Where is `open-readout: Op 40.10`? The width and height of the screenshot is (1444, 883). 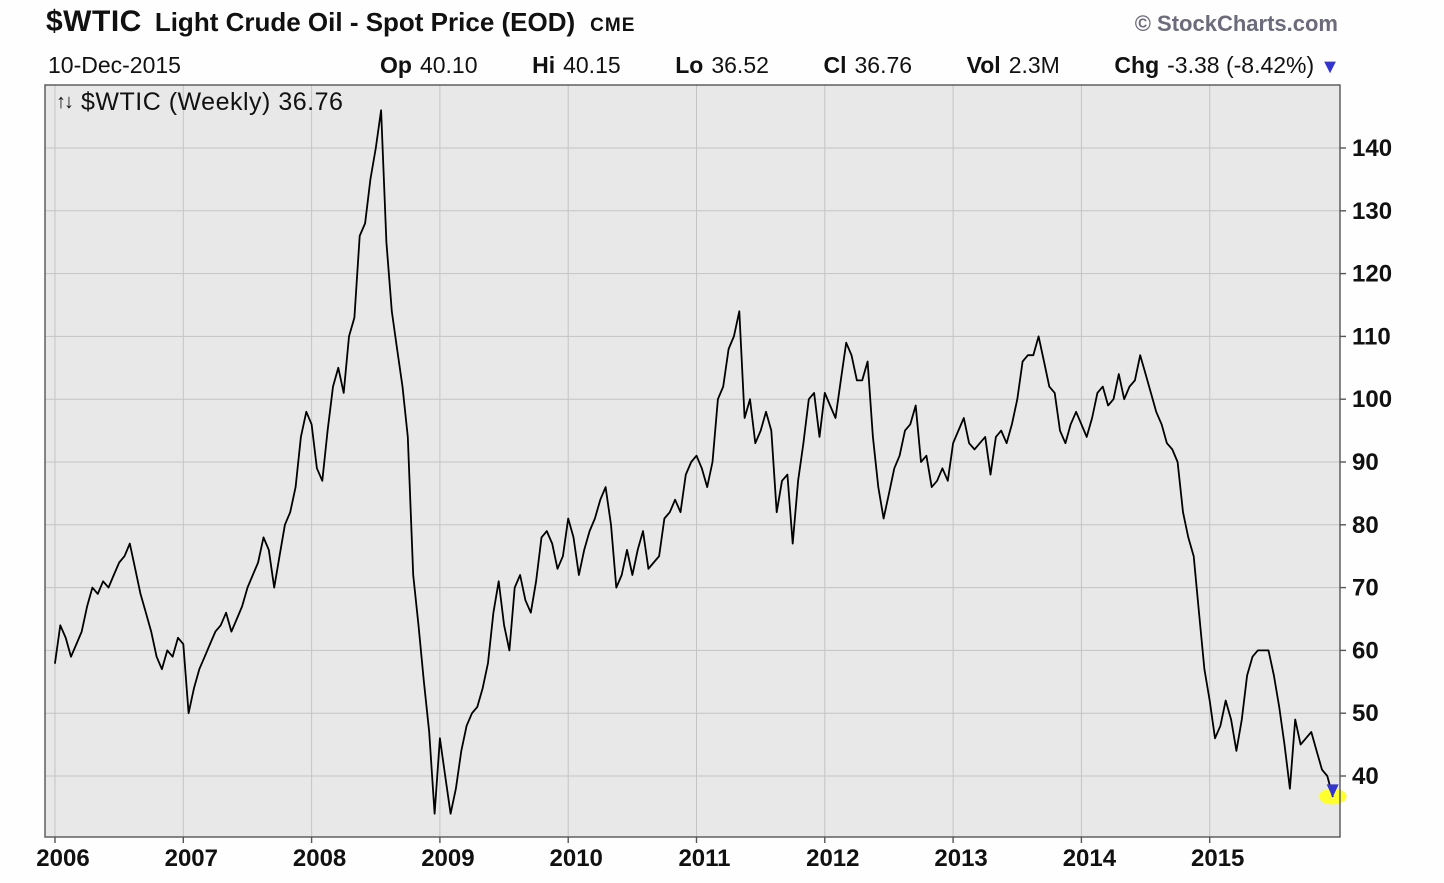
open-readout: Op 40.10 is located at coordinates (429, 65).